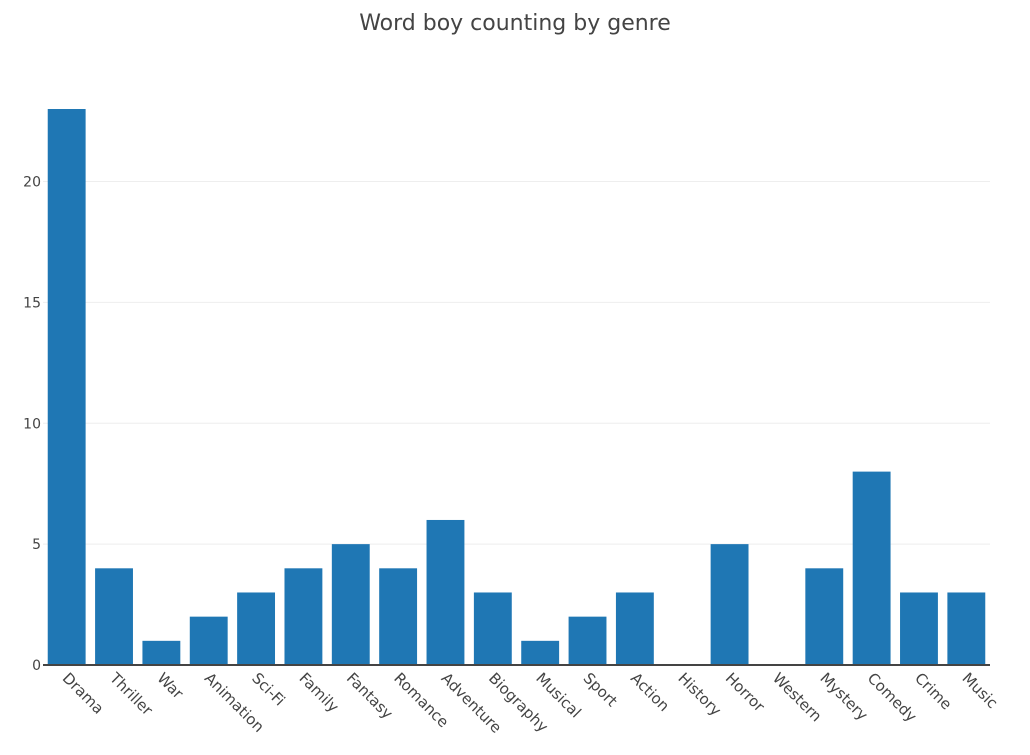  I want to click on bar-family, so click(303, 616).